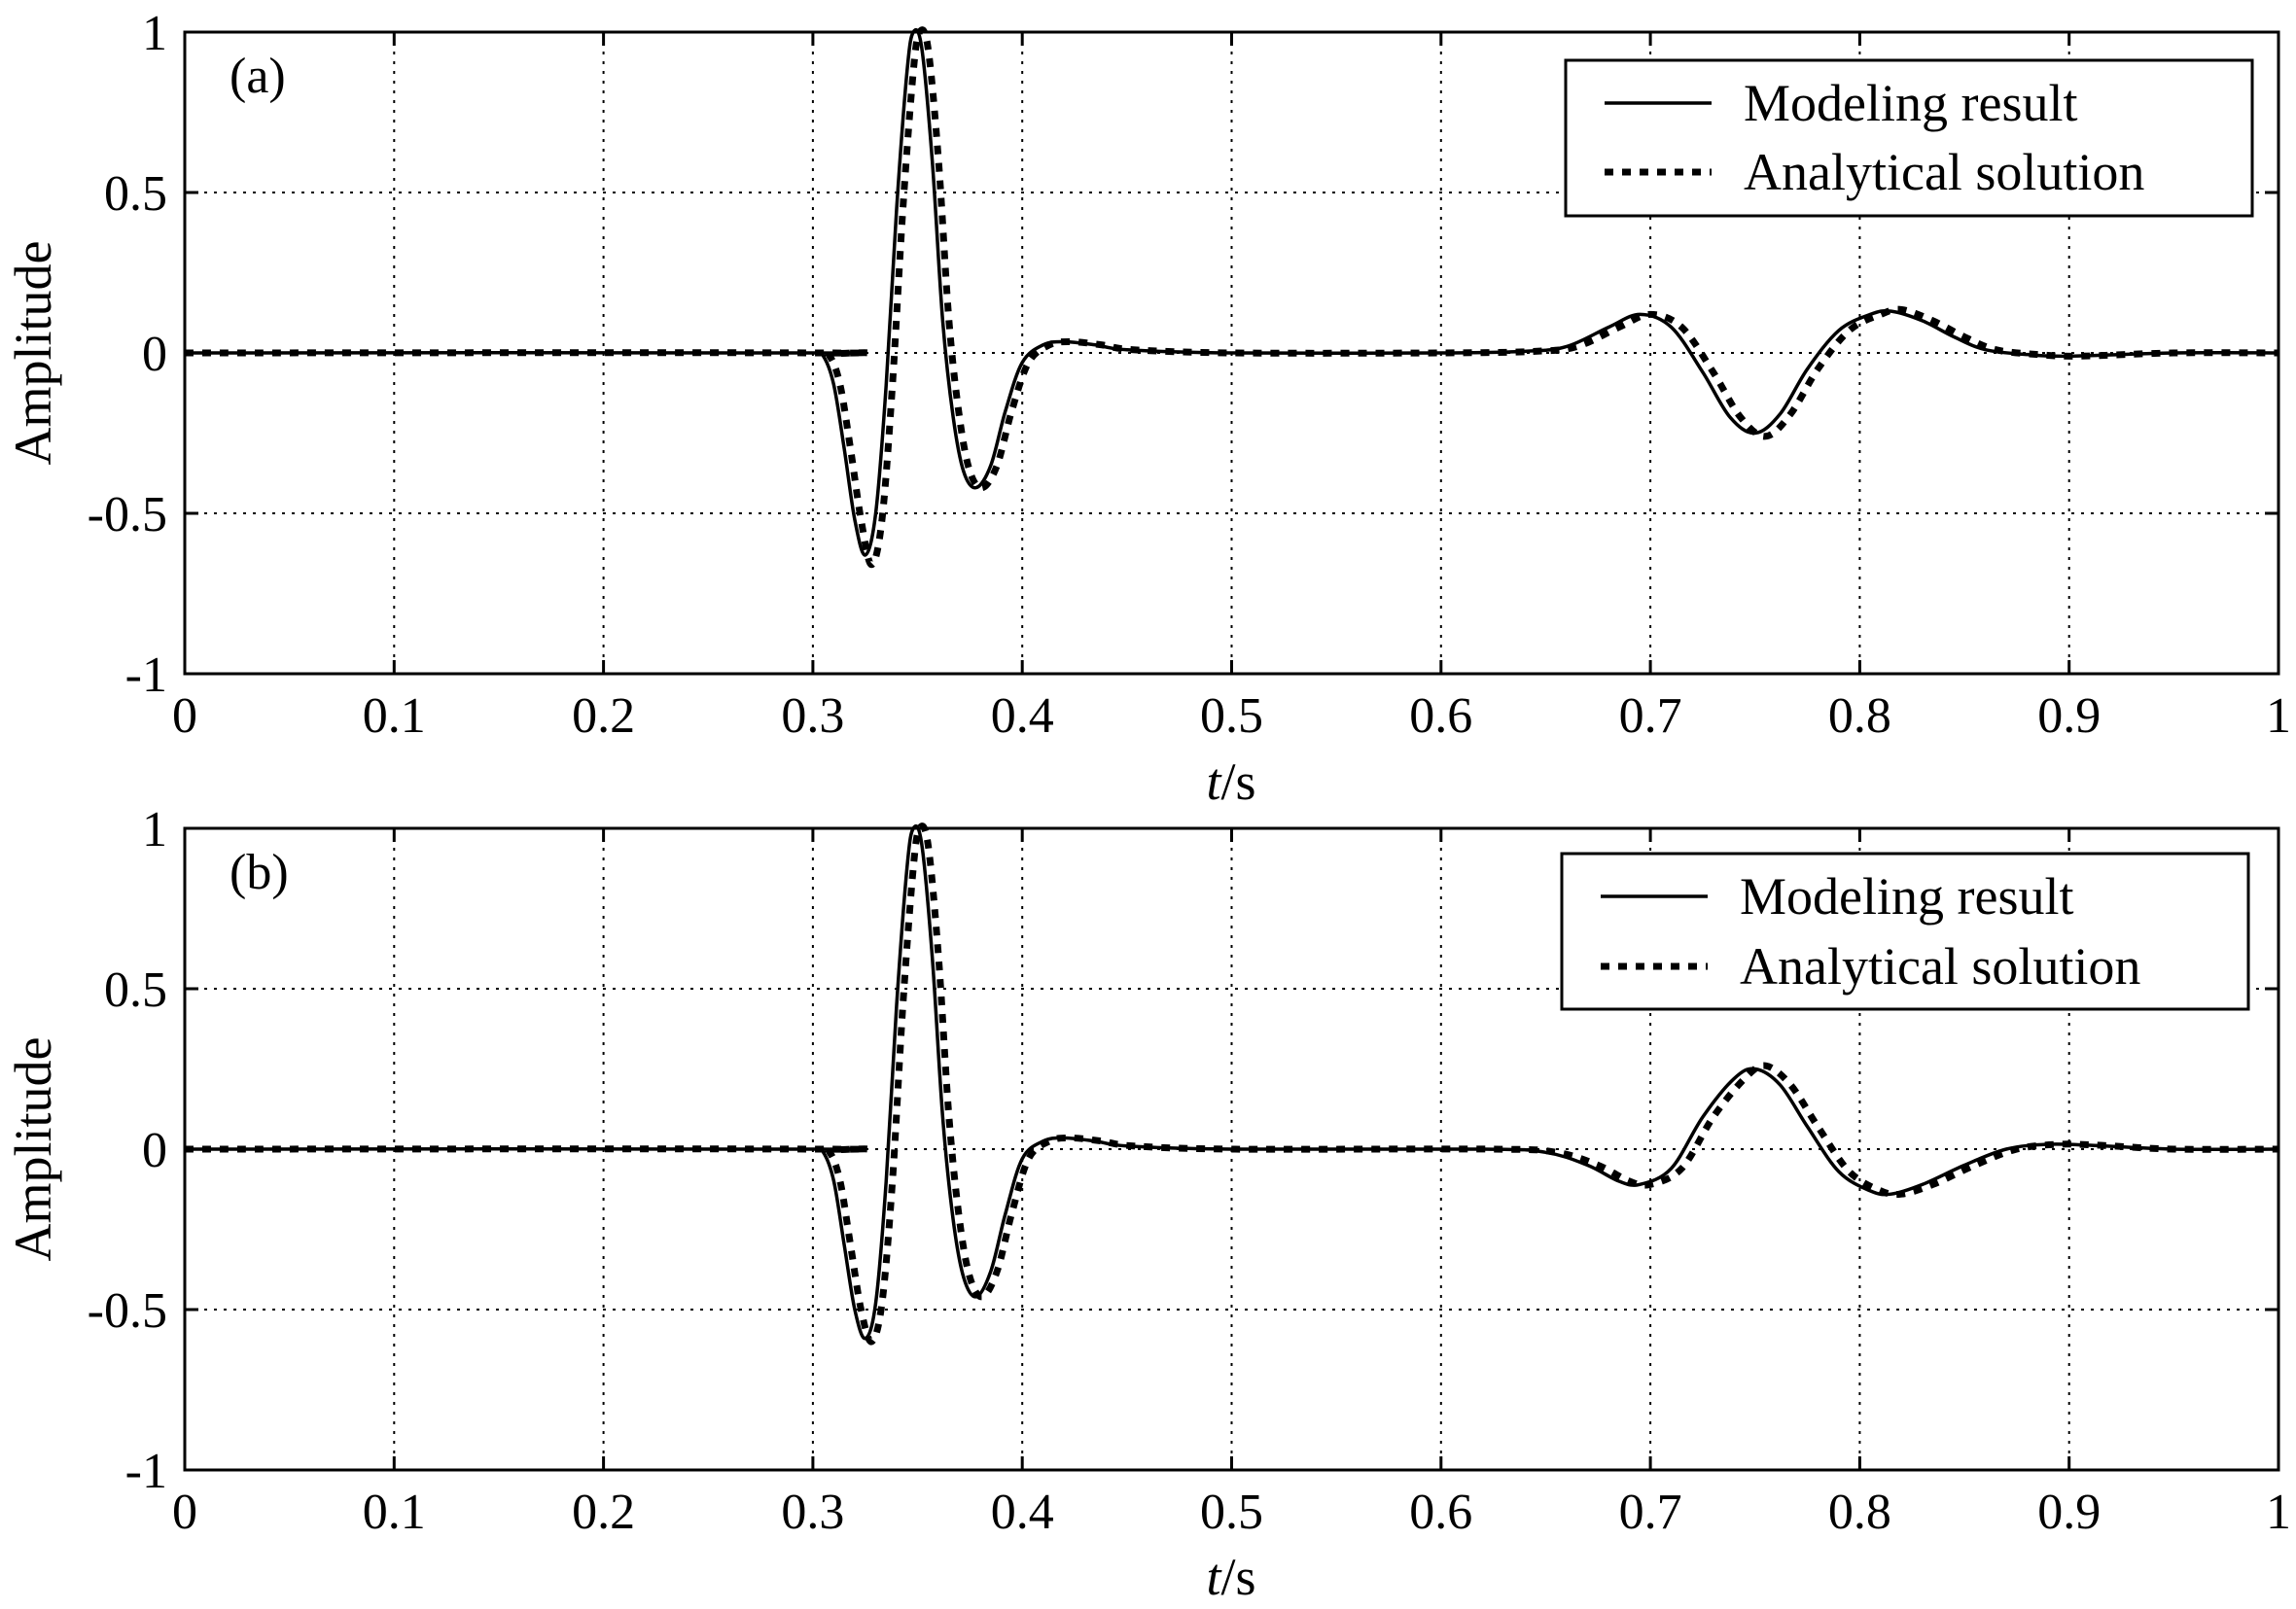 The height and width of the screenshot is (1609, 2296). What do you see at coordinates (604, 716) in the screenshot?
I see `x-tick-label-a: 0.2` at bounding box center [604, 716].